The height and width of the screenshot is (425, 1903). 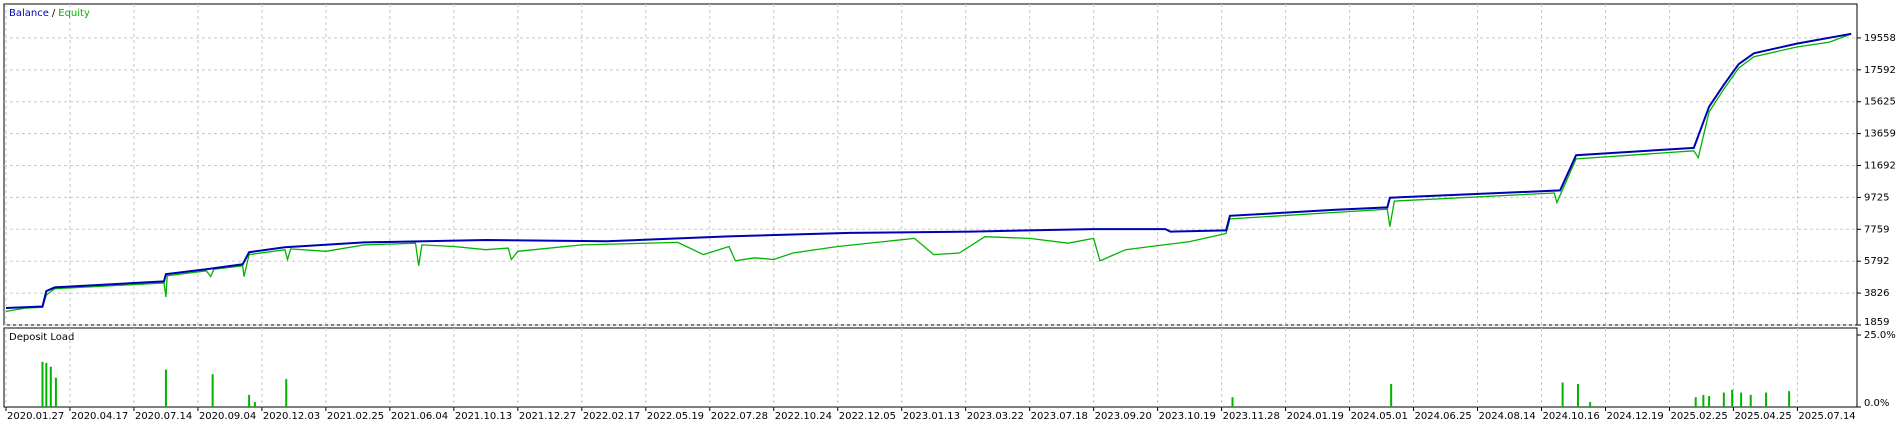 I want to click on x-tick-label: 2020.07.14, so click(x=163, y=416).